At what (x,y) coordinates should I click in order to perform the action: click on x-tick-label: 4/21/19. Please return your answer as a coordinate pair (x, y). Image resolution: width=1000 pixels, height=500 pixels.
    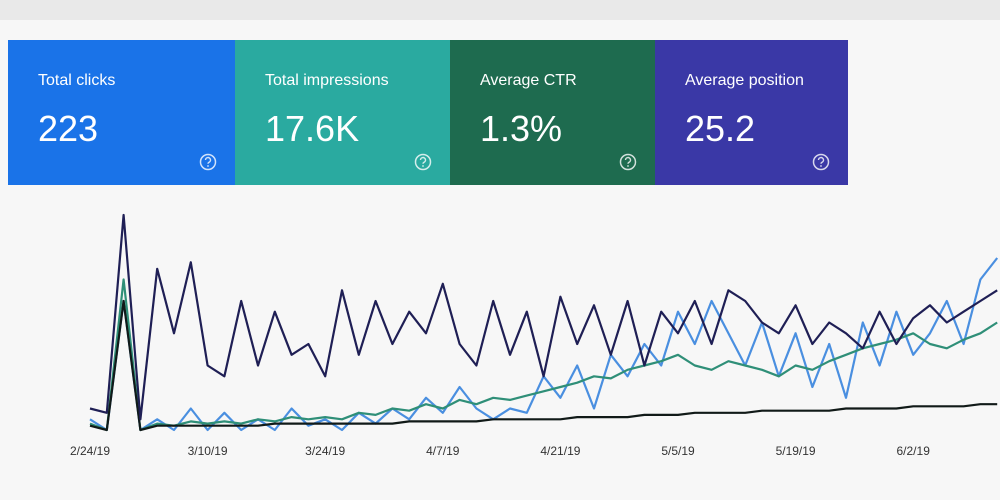
    Looking at the image, I should click on (560, 451).